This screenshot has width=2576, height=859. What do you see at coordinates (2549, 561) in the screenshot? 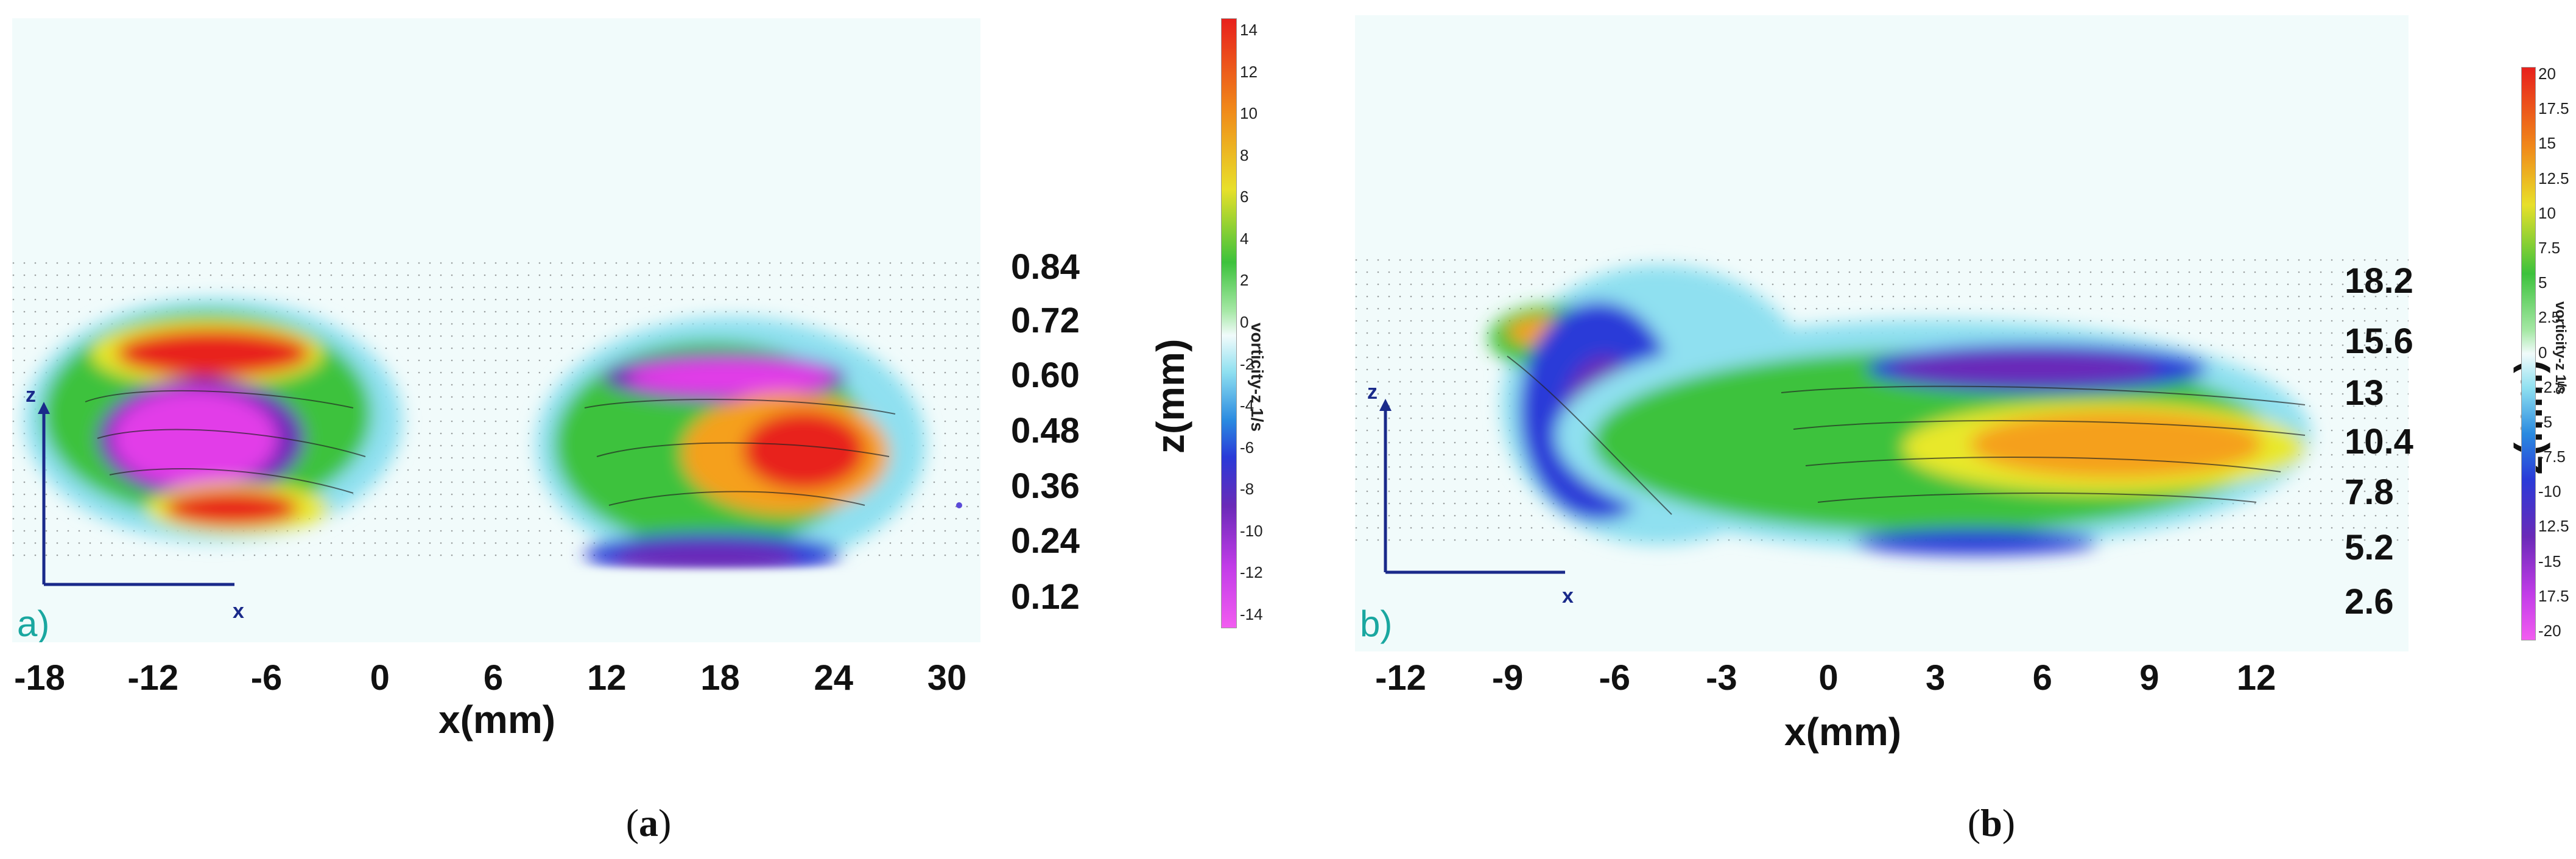
I see `colorbar-tick: -15` at bounding box center [2549, 561].